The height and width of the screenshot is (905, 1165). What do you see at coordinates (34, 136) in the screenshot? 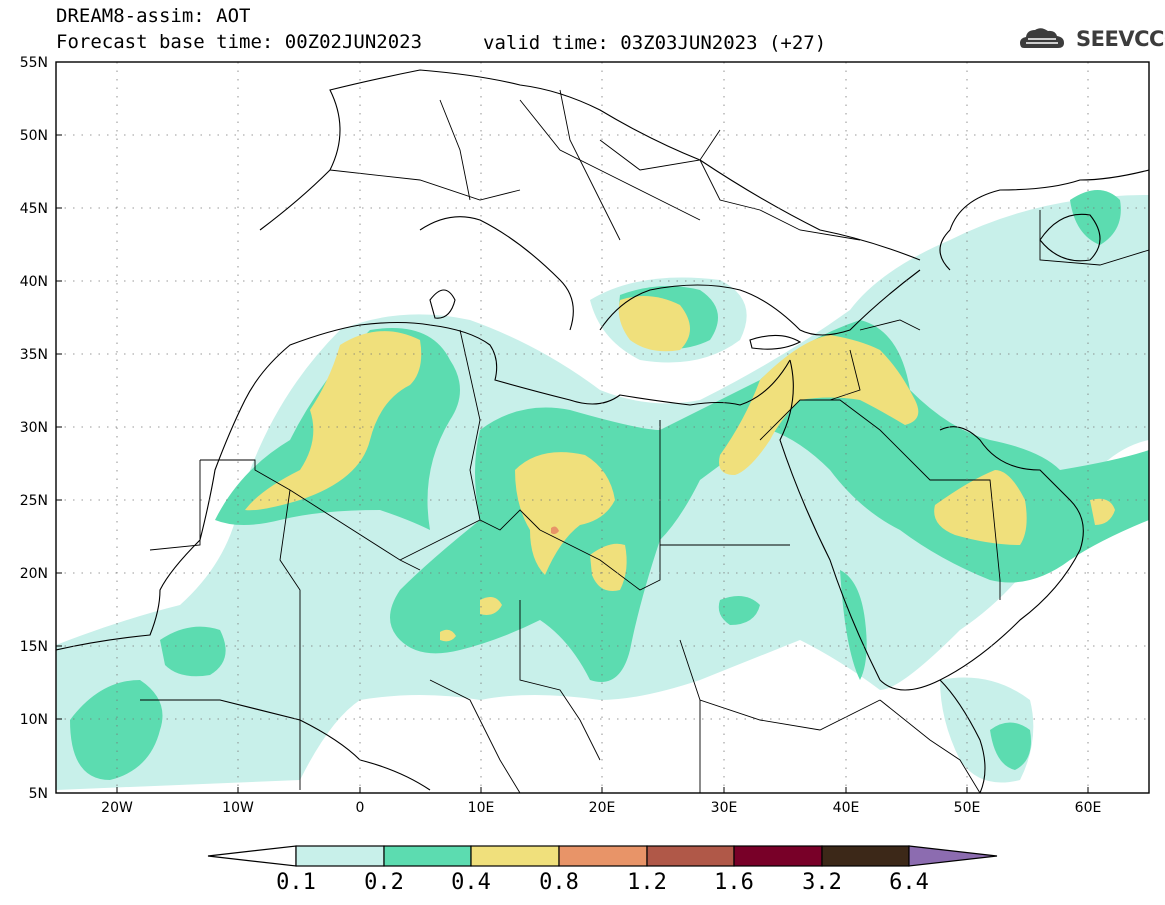
I see `lat-label: 50N` at bounding box center [34, 136].